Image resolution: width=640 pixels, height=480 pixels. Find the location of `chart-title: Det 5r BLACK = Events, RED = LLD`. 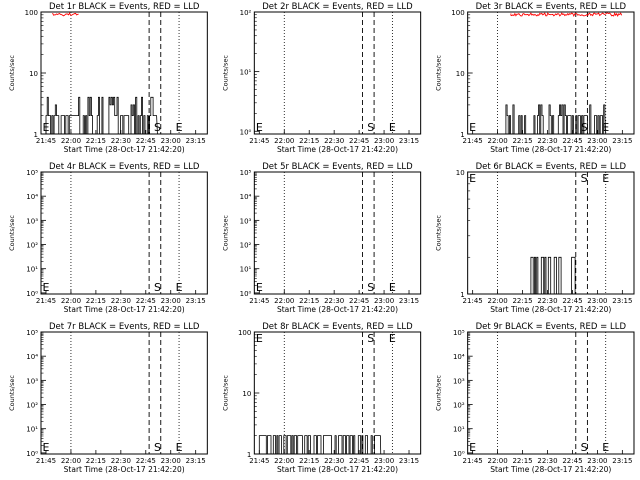

chart-title: Det 5r BLACK = Events, RED = LLD is located at coordinates (337, 167).